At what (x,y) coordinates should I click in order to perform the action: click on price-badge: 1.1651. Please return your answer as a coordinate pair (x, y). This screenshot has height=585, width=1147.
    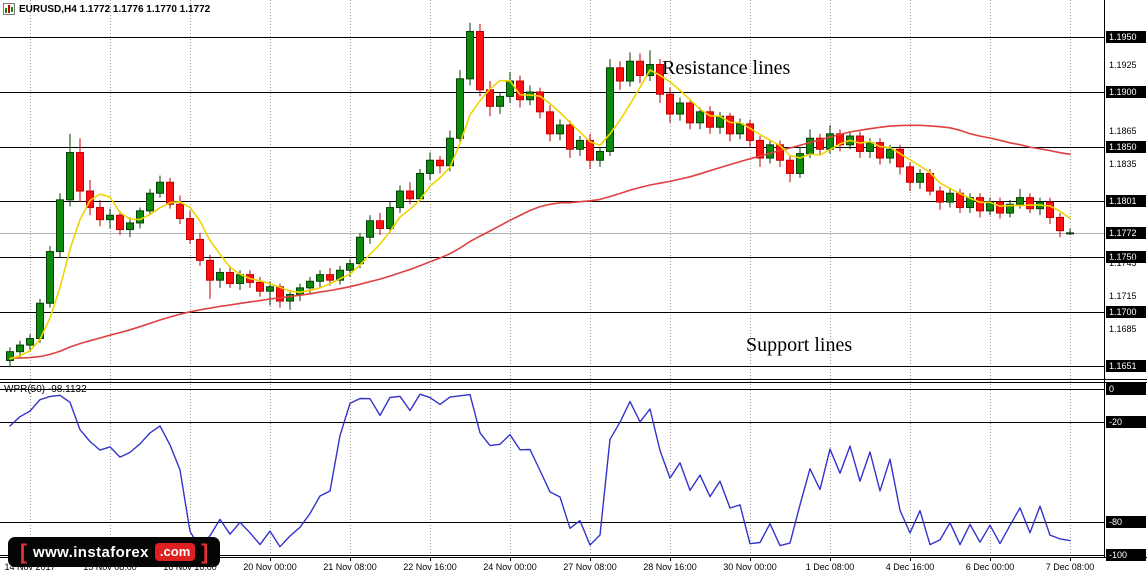
    Looking at the image, I should click on (1126, 366).